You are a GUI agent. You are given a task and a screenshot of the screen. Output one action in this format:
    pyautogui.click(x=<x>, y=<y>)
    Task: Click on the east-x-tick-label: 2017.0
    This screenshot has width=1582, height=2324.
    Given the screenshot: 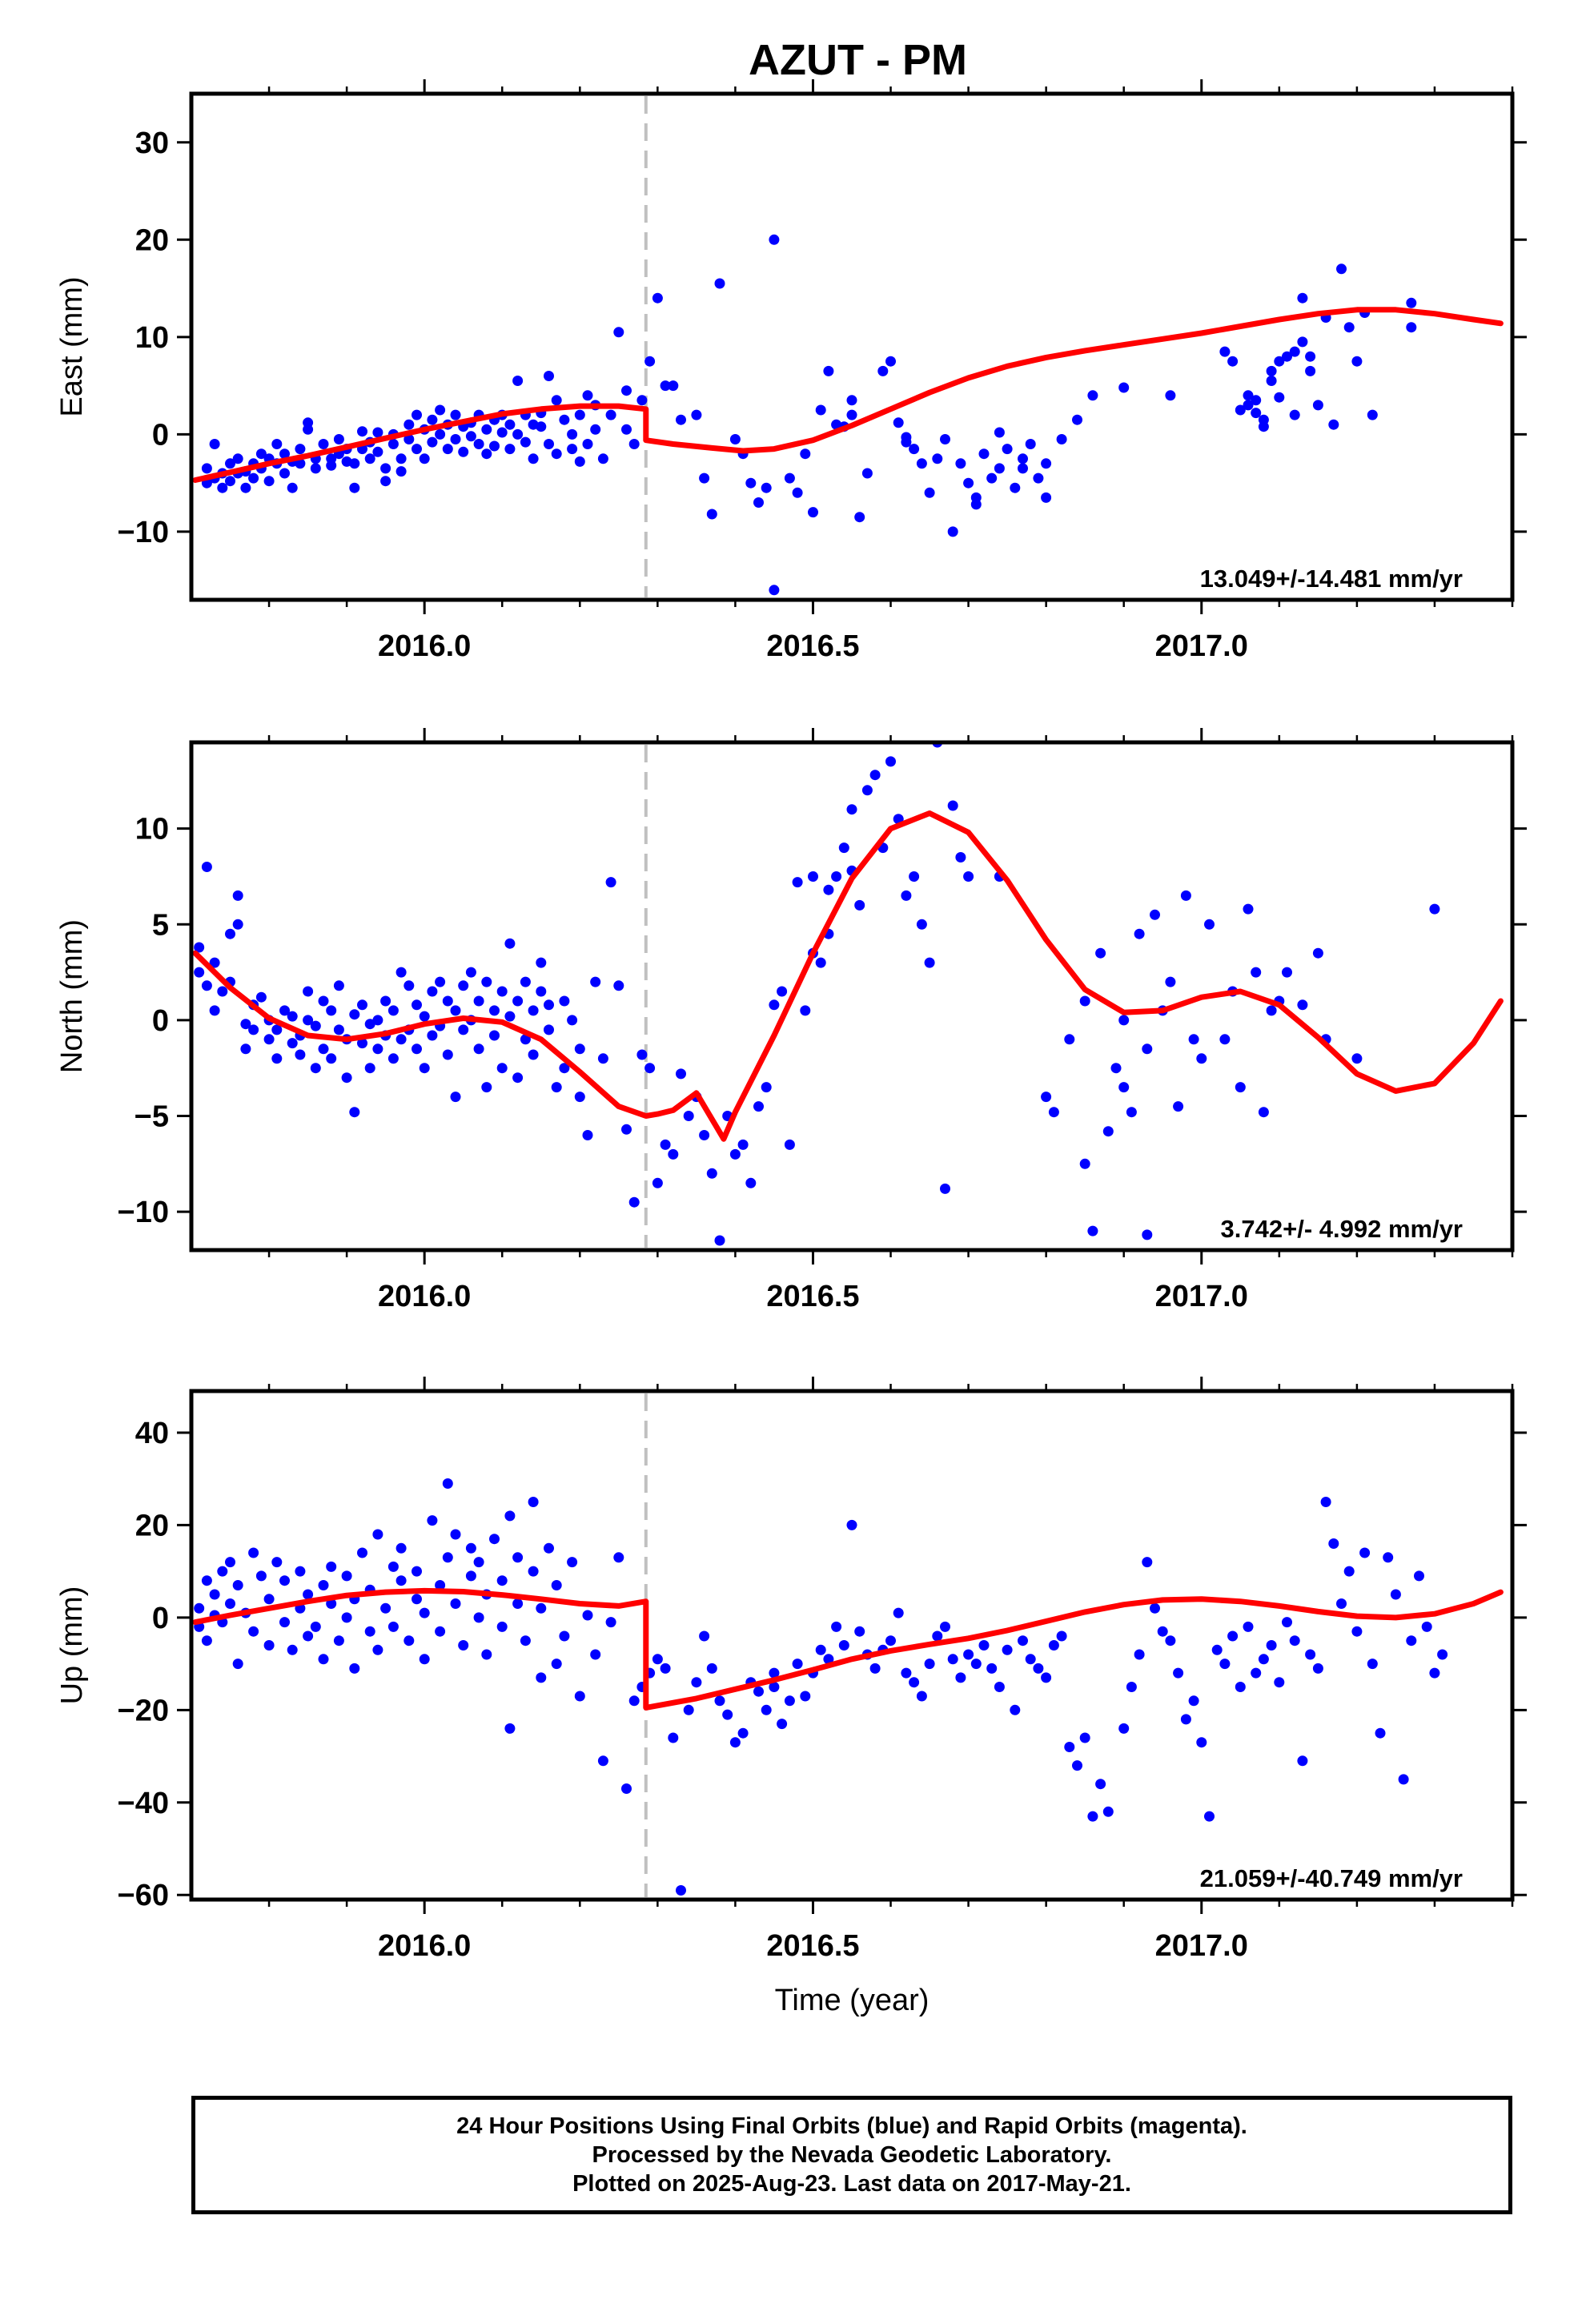 What is the action you would take?
    pyautogui.click(x=1201, y=646)
    